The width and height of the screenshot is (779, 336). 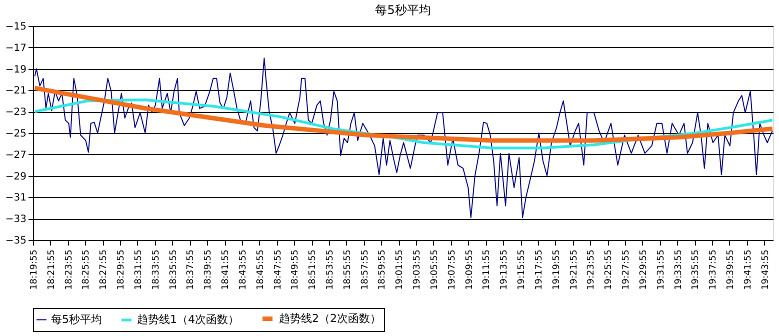 What do you see at coordinates (713, 270) in the screenshot?
I see `x-tick-label: 19:37:55` at bounding box center [713, 270].